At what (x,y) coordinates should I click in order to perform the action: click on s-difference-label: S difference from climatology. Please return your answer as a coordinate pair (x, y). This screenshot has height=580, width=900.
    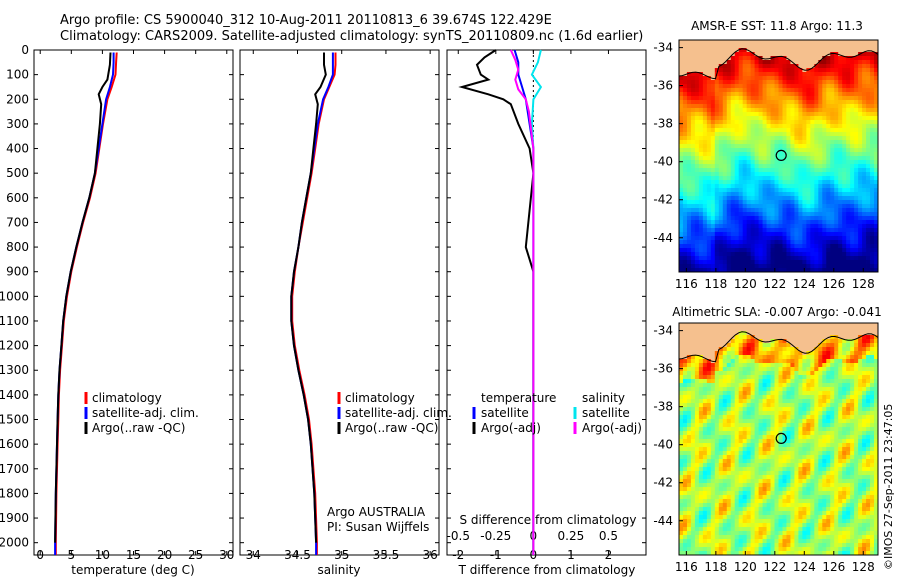
    Looking at the image, I should click on (548, 520).